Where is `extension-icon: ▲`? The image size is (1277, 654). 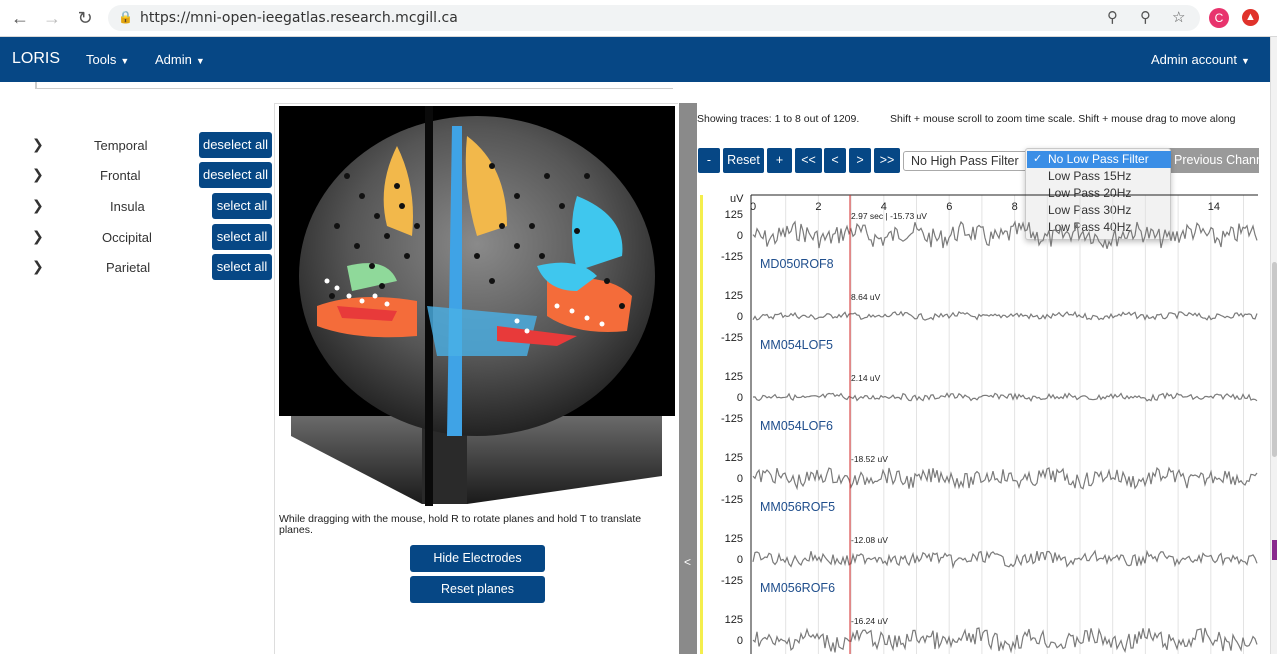
extension-icon: ▲ is located at coordinates (1250, 17).